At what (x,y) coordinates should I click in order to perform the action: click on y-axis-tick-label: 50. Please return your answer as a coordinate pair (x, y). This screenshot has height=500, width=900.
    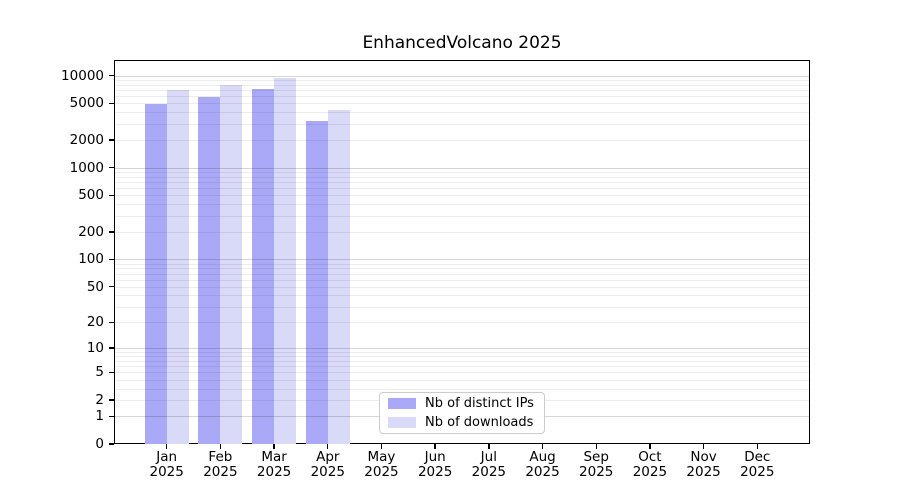
    Looking at the image, I should click on (95, 286).